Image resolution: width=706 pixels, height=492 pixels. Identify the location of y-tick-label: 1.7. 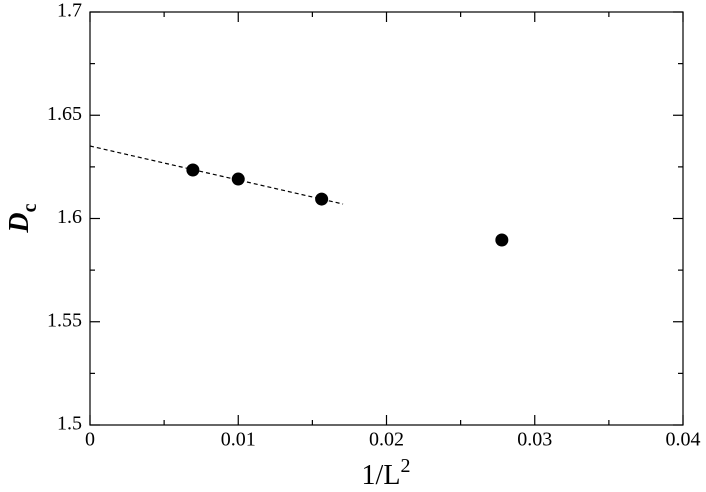
(69, 11).